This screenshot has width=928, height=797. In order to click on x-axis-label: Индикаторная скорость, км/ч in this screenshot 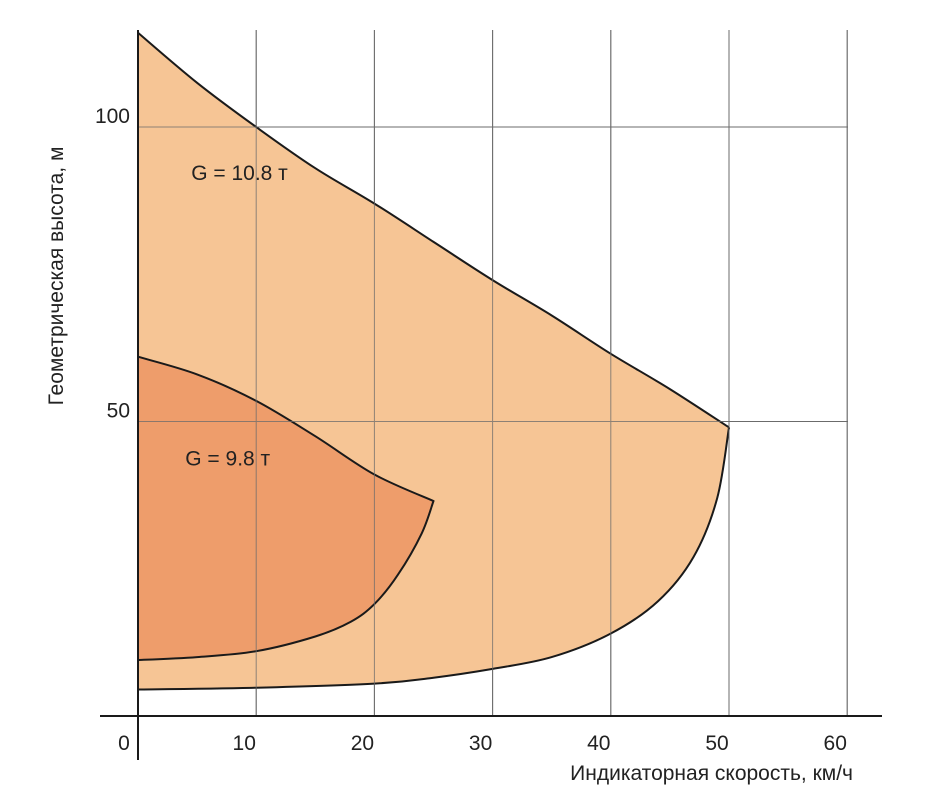, I will do `click(711, 773)`.